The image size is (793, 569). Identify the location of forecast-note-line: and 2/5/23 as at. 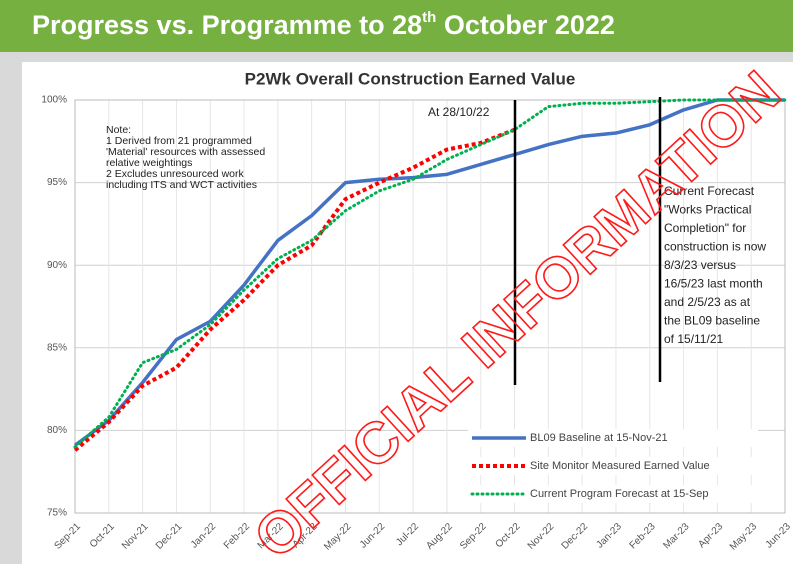
(707, 302).